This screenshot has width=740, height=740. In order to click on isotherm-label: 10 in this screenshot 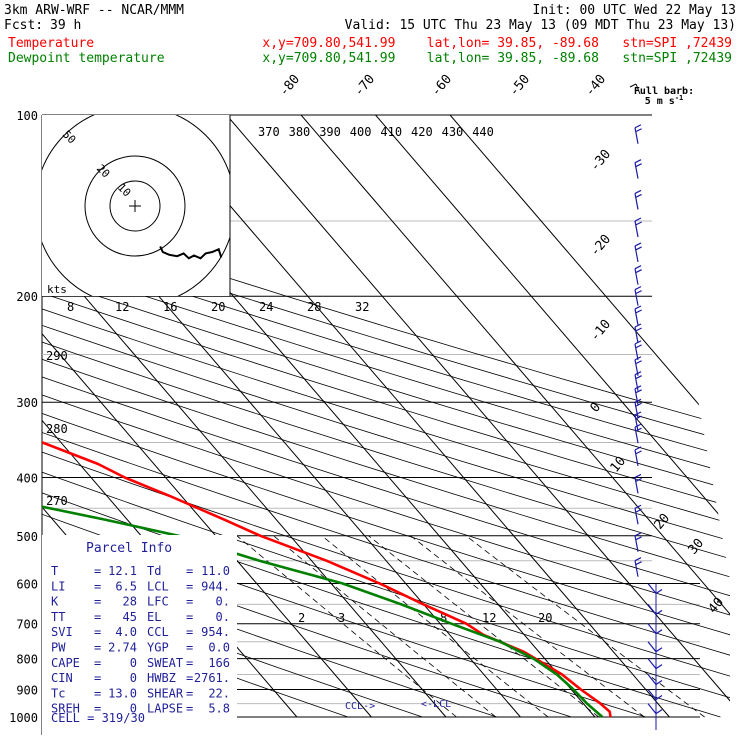, I will do `click(619, 465)`.